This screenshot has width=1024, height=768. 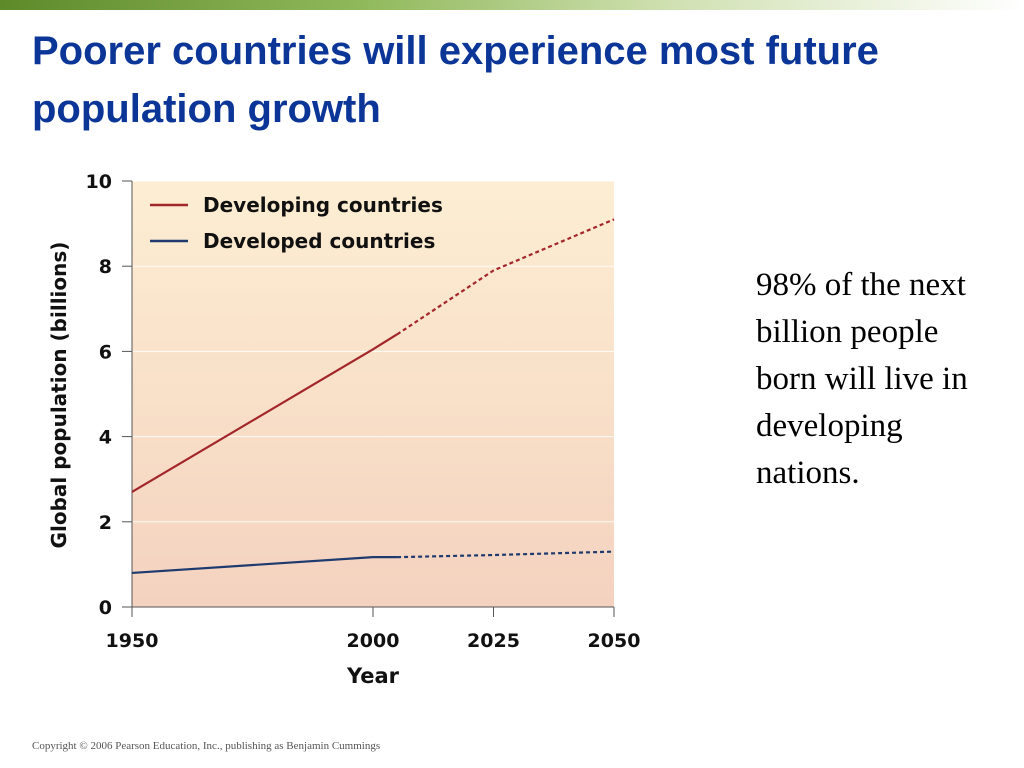 I want to click on x-tick-label: 2000, so click(x=373, y=641).